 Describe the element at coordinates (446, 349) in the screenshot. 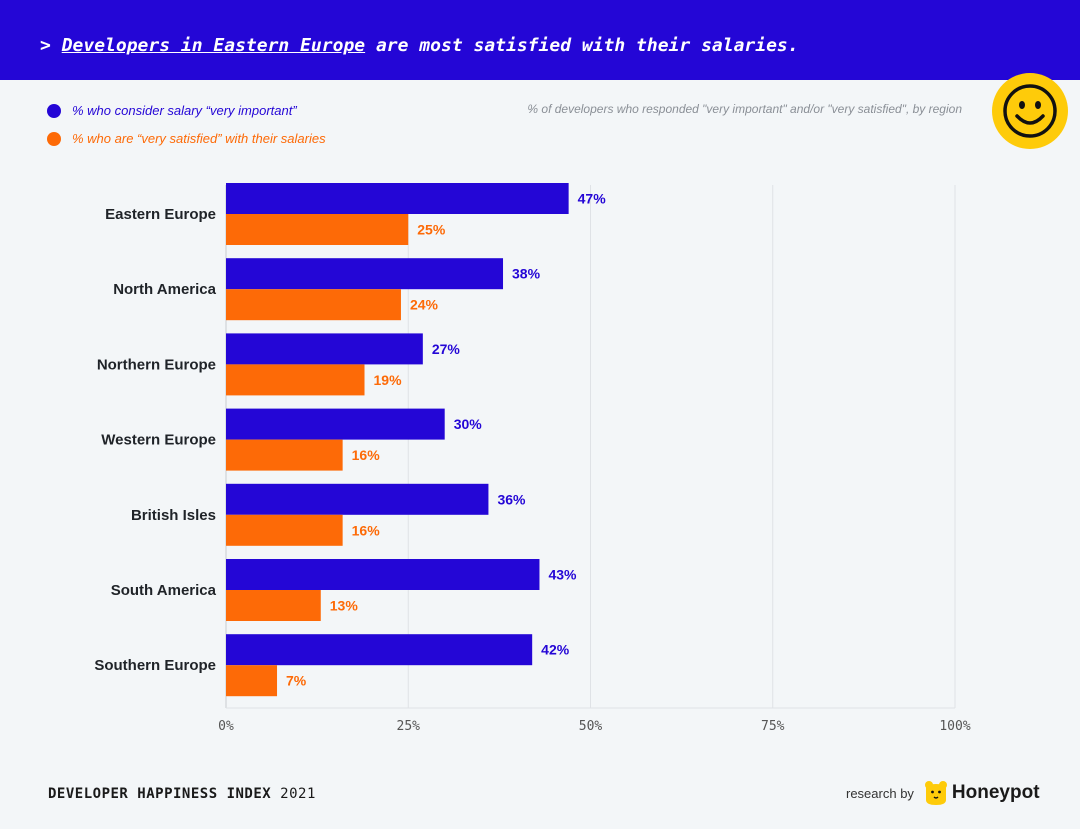

I see `data-label: 27%` at that location.